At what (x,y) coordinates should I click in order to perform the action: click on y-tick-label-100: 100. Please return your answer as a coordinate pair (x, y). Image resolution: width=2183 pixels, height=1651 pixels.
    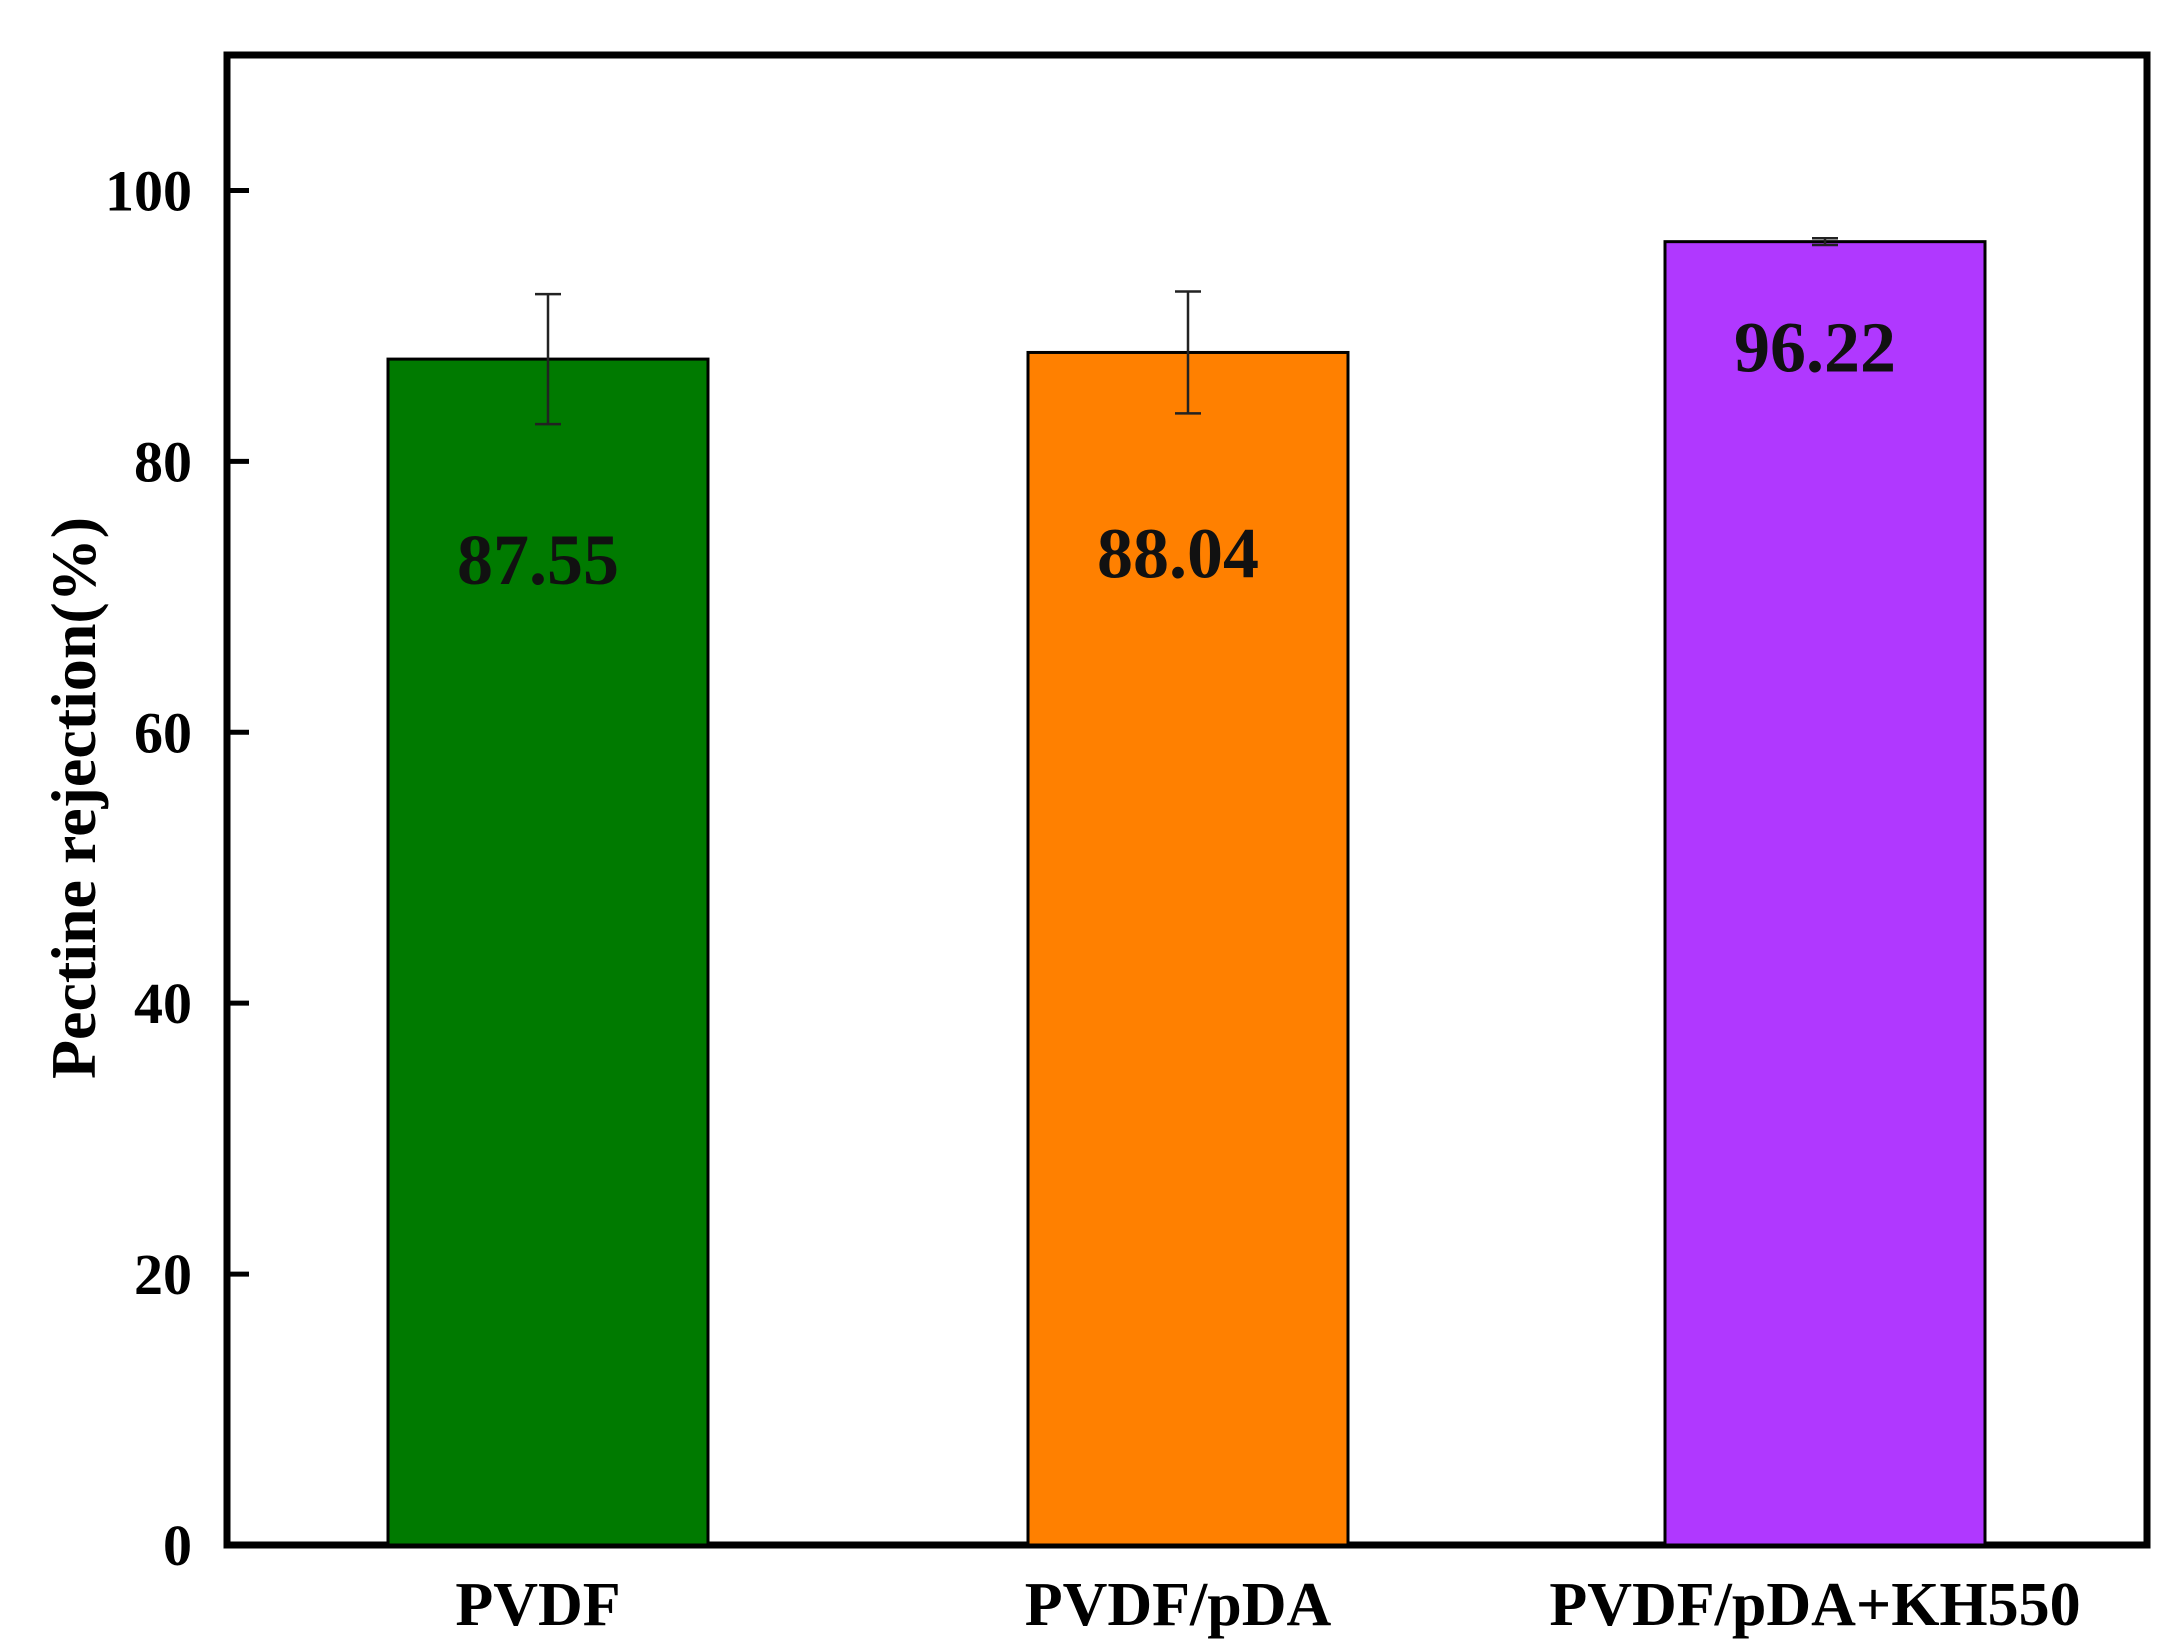
    Looking at the image, I should click on (148, 190).